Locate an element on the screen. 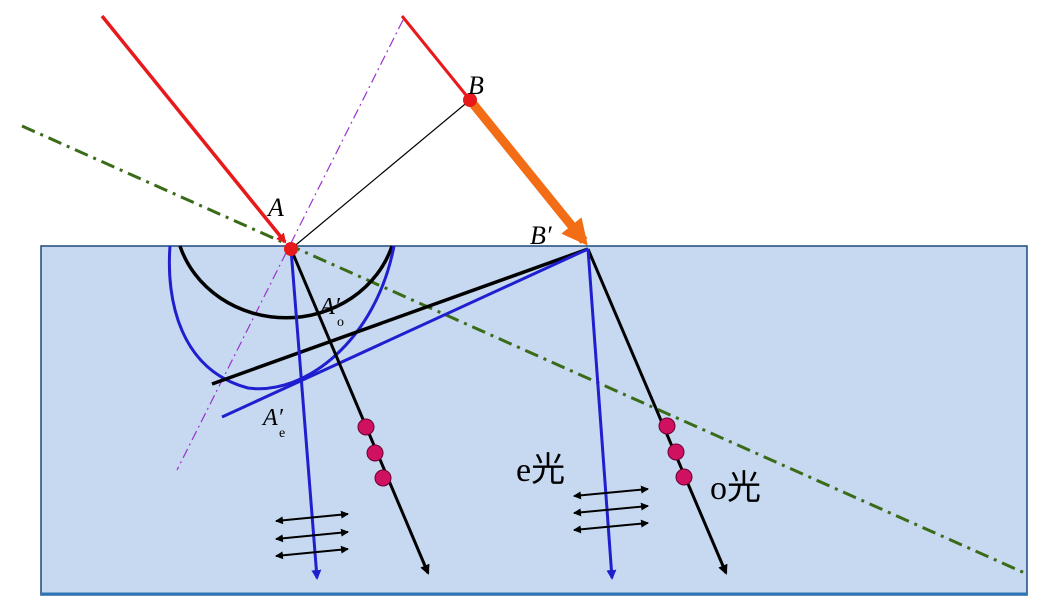 The width and height of the screenshot is (1044, 609). e-tangent-line is located at coordinates (405, 333).